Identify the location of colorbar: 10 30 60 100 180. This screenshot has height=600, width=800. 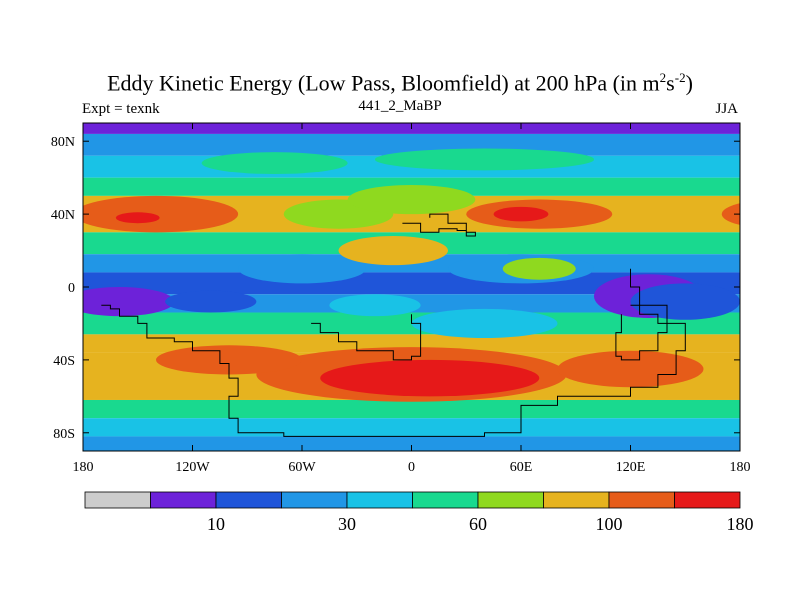
(419, 512).